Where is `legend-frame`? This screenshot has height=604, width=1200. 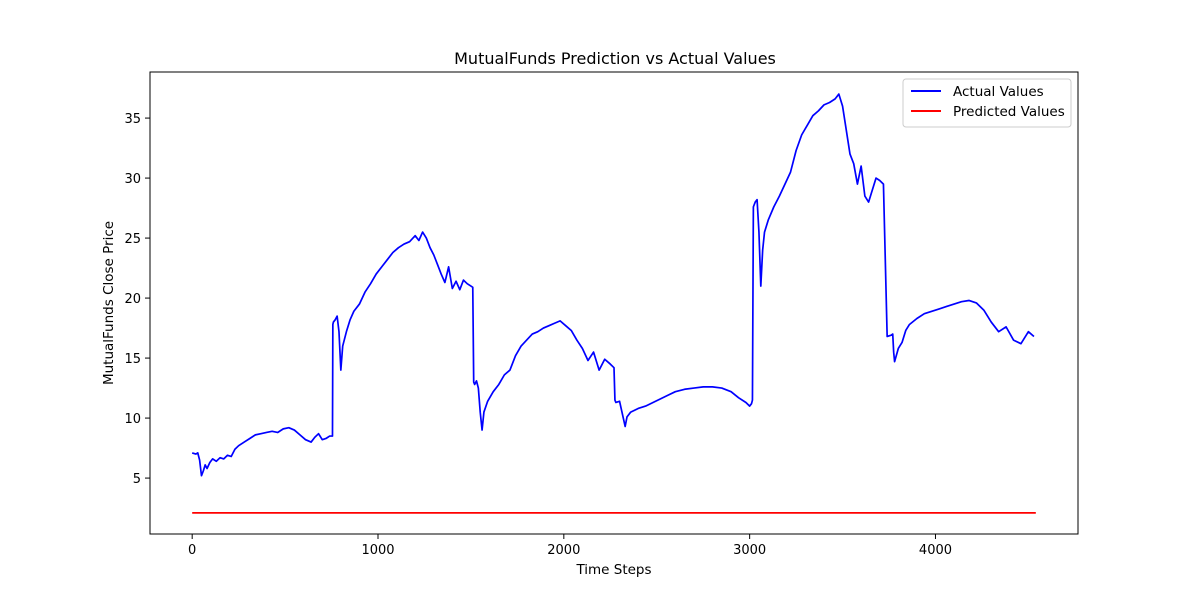 legend-frame is located at coordinates (987, 103).